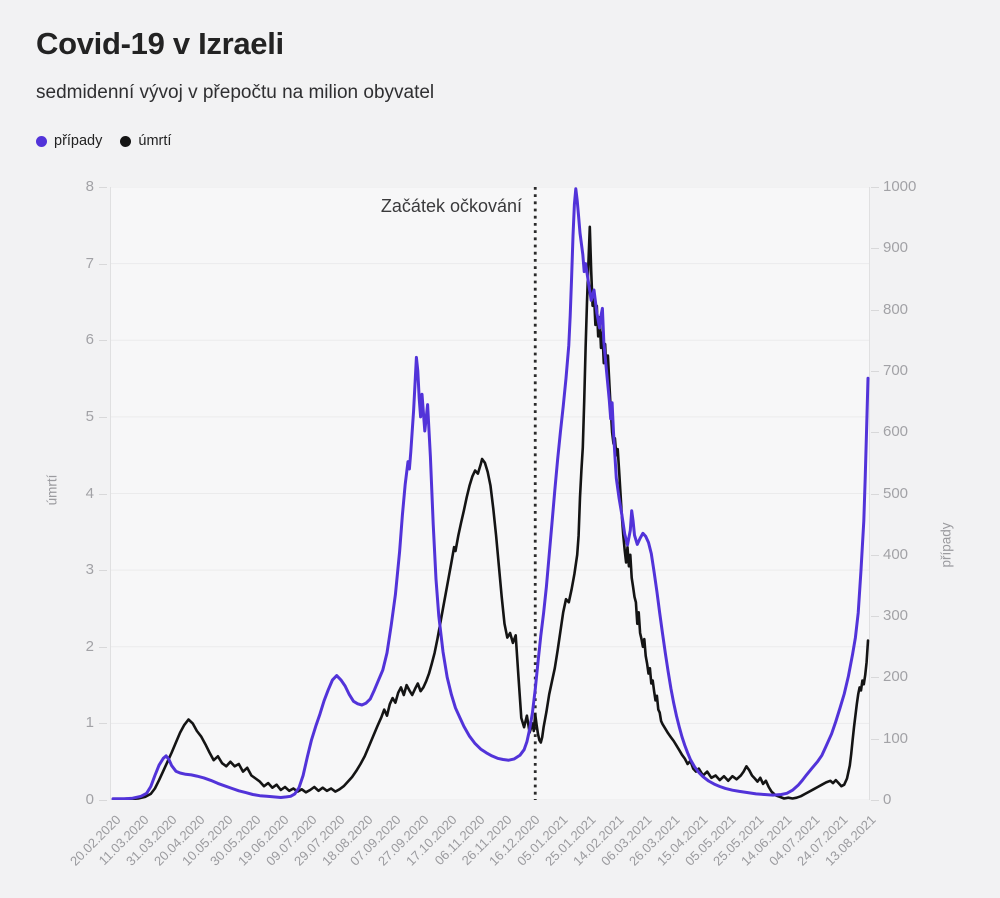  I want to click on right-axis-tick-label: 700, so click(896, 370).